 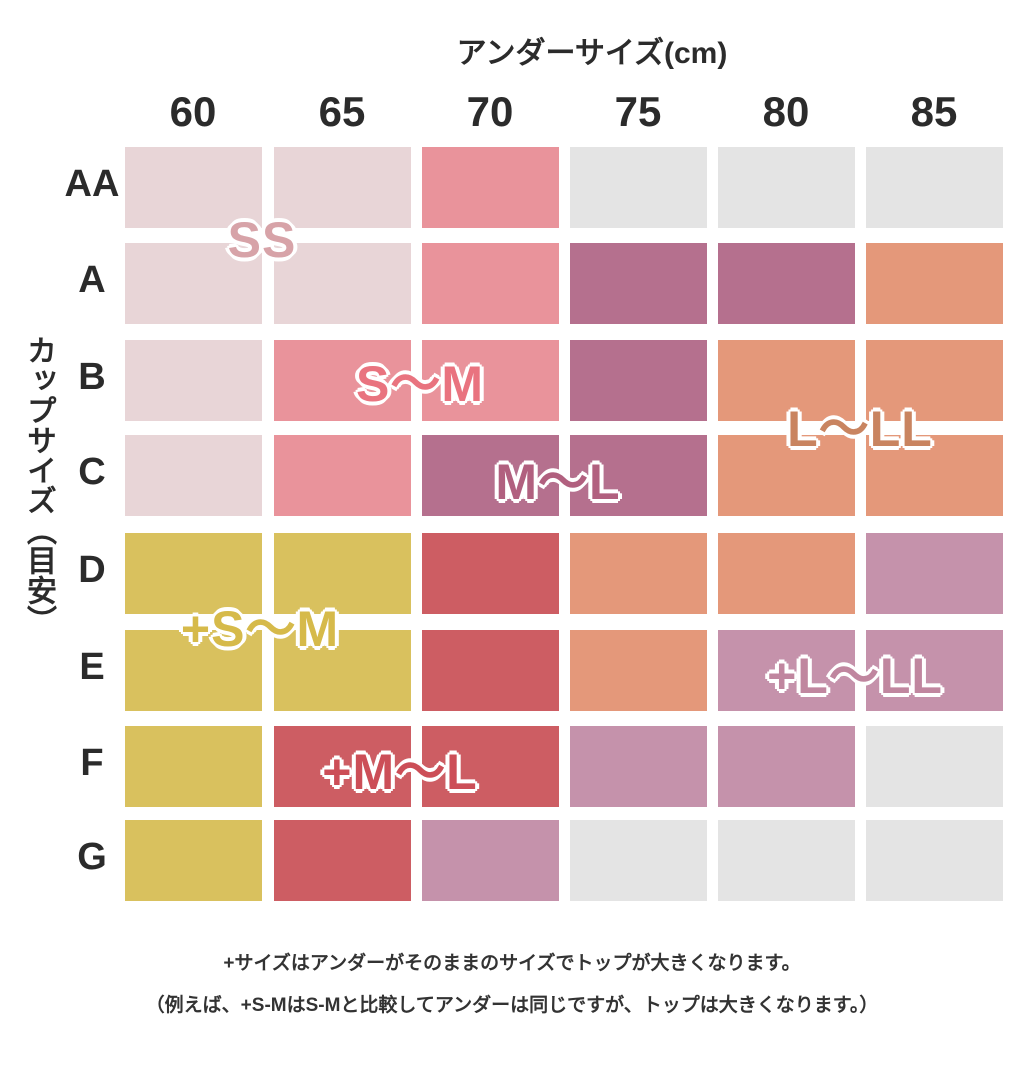 I want to click on column-label: 70, so click(x=490, y=111).